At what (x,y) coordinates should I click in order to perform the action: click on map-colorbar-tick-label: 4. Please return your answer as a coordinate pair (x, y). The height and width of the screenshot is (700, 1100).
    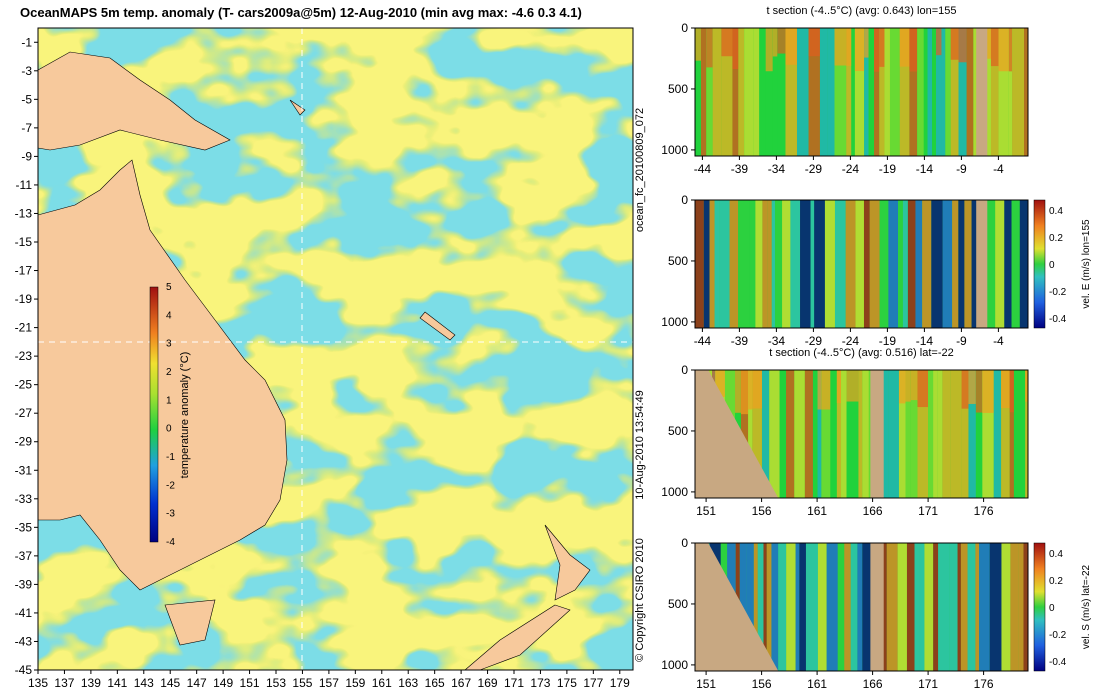
    Looking at the image, I should click on (169, 315).